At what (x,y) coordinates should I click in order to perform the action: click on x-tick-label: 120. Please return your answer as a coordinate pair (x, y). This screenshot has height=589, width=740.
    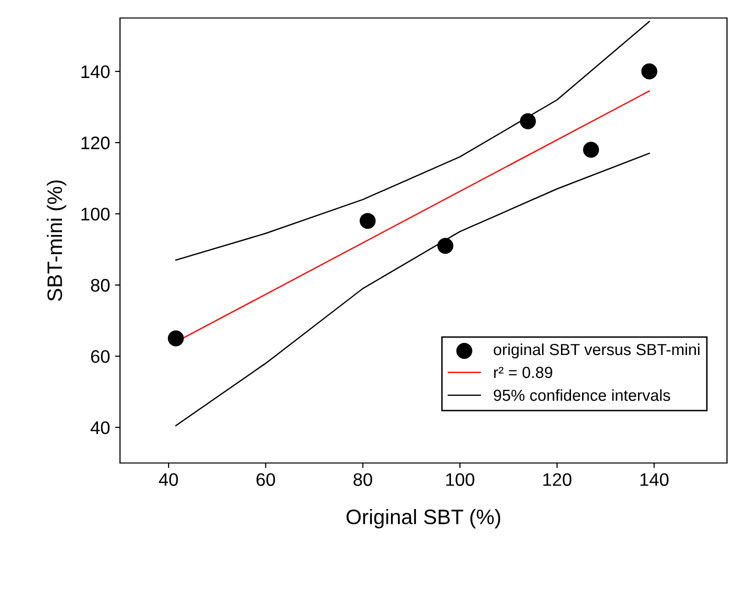
    Looking at the image, I should click on (557, 479).